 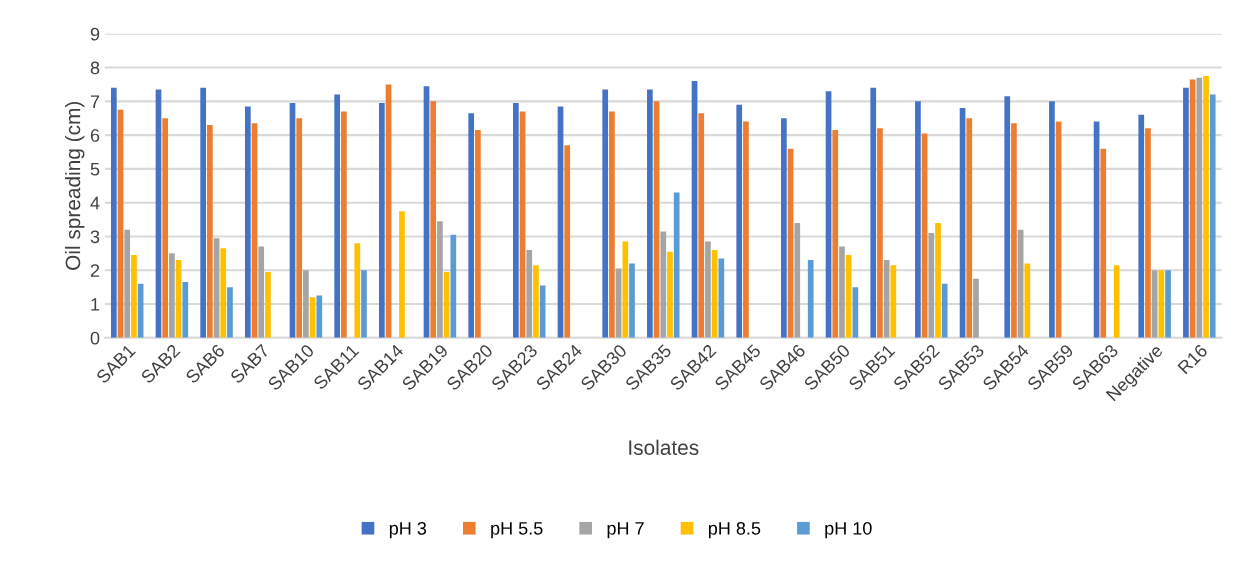 What do you see at coordinates (664, 447) in the screenshot?
I see `x-axis-title: Isolates` at bounding box center [664, 447].